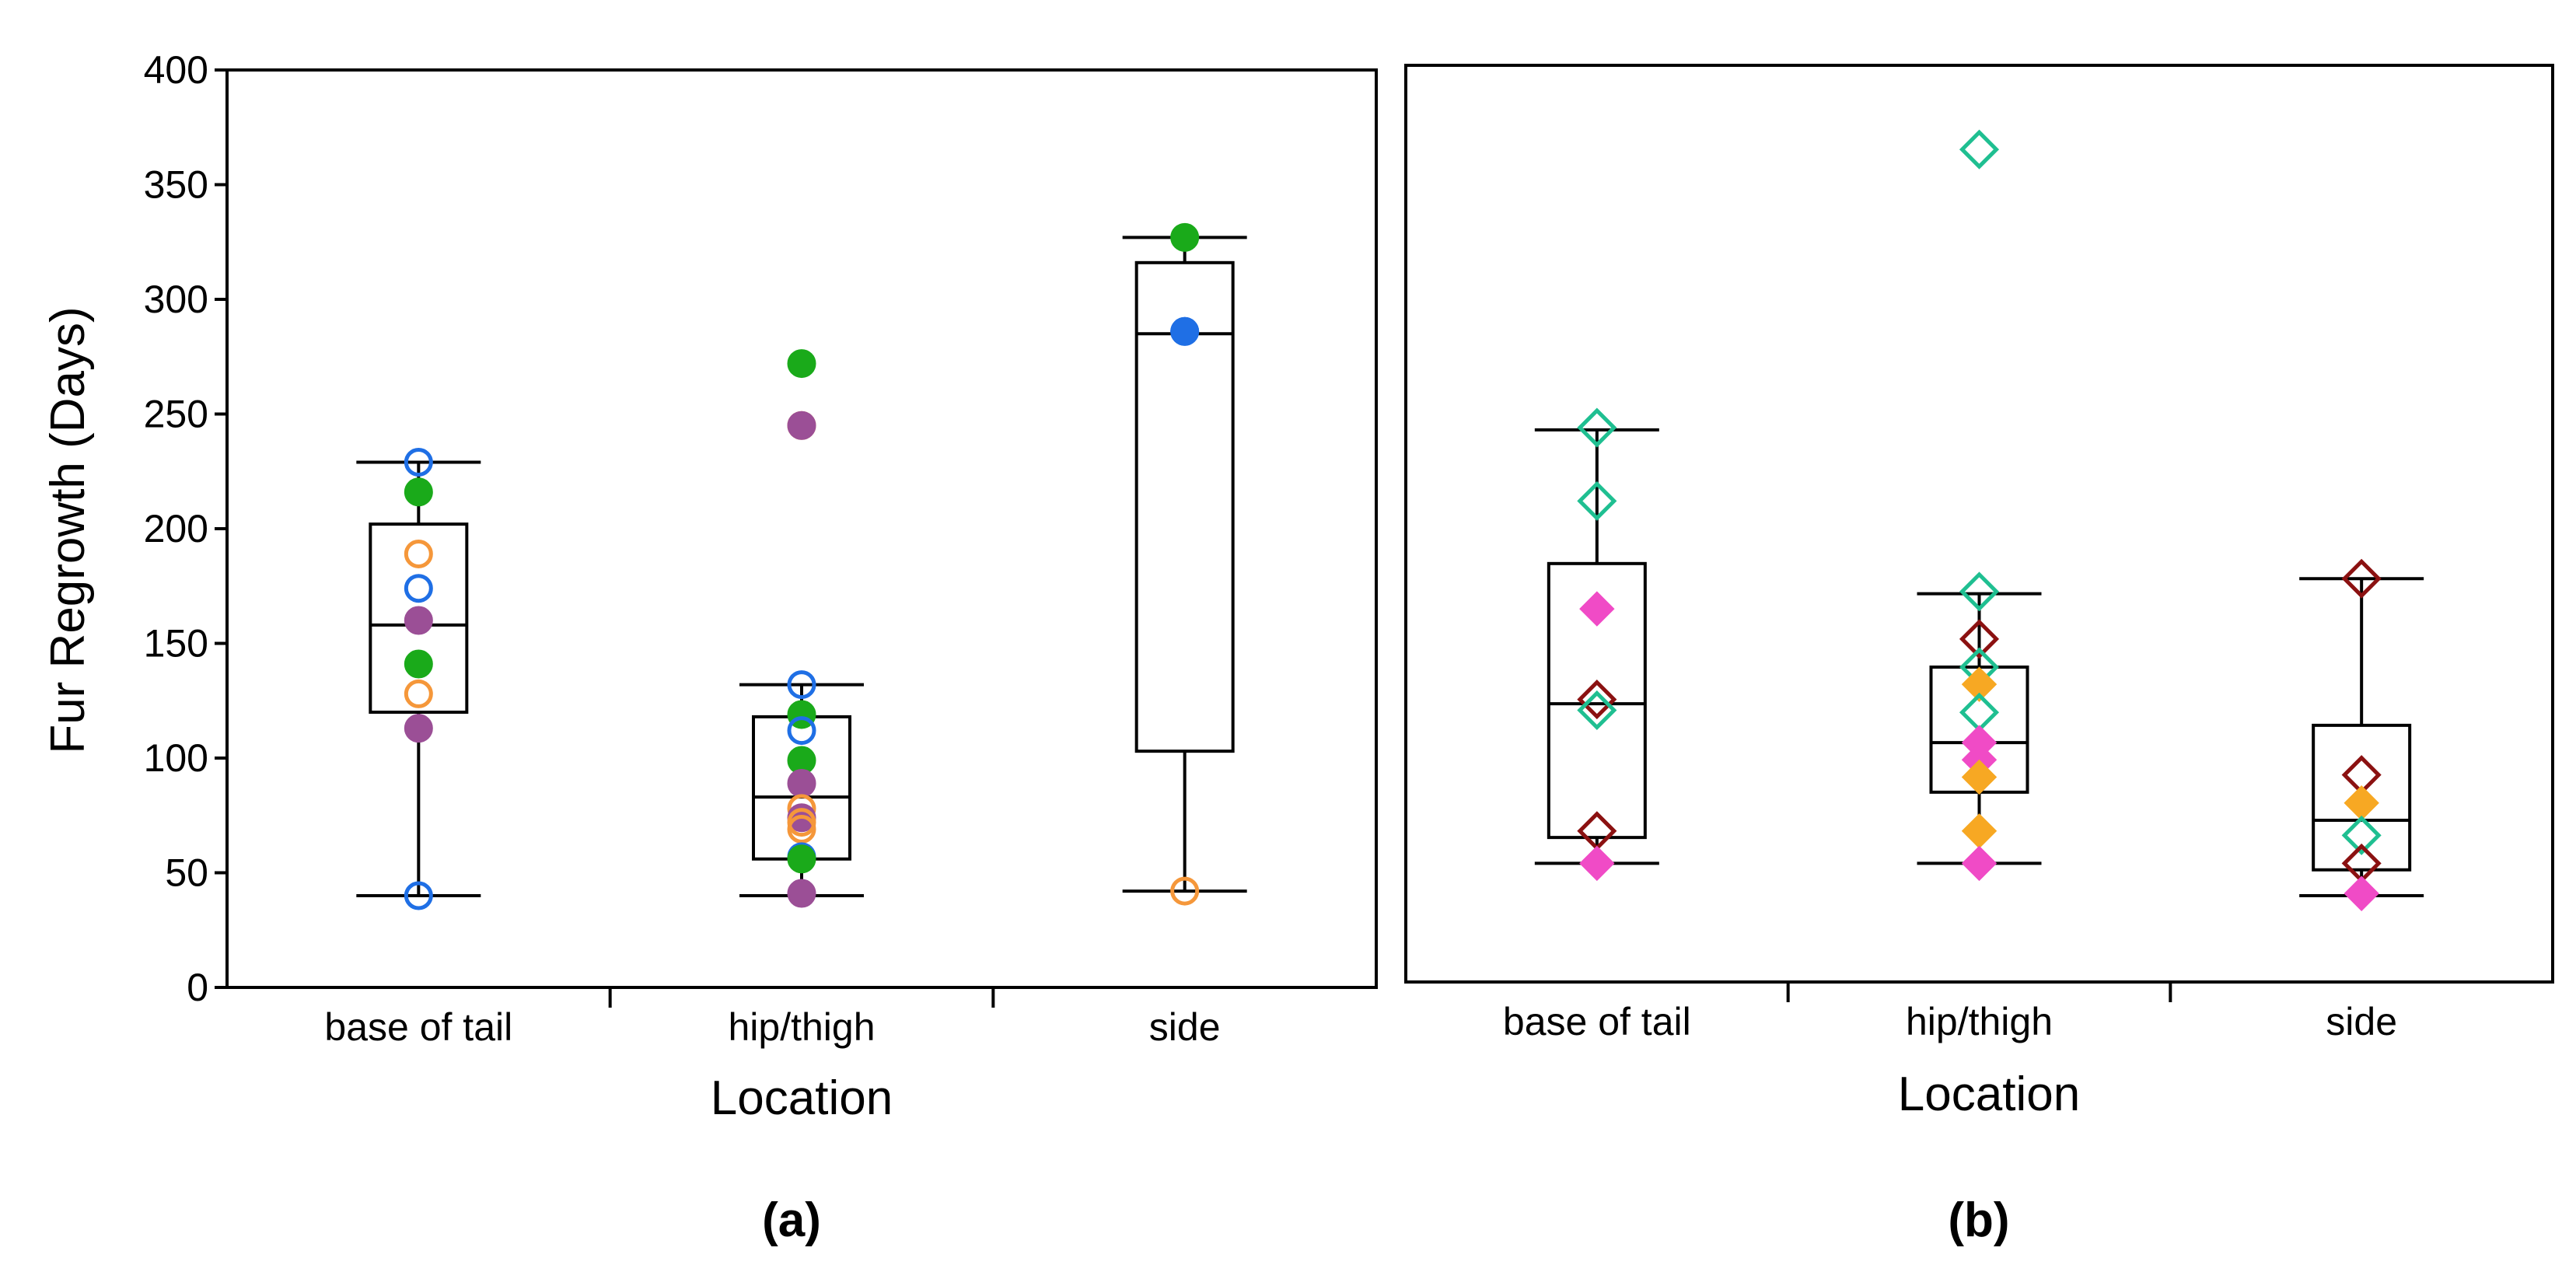 This screenshot has height=1272, width=2576. Describe the element at coordinates (186, 873) in the screenshot. I see `y-tick-label: 50` at that location.